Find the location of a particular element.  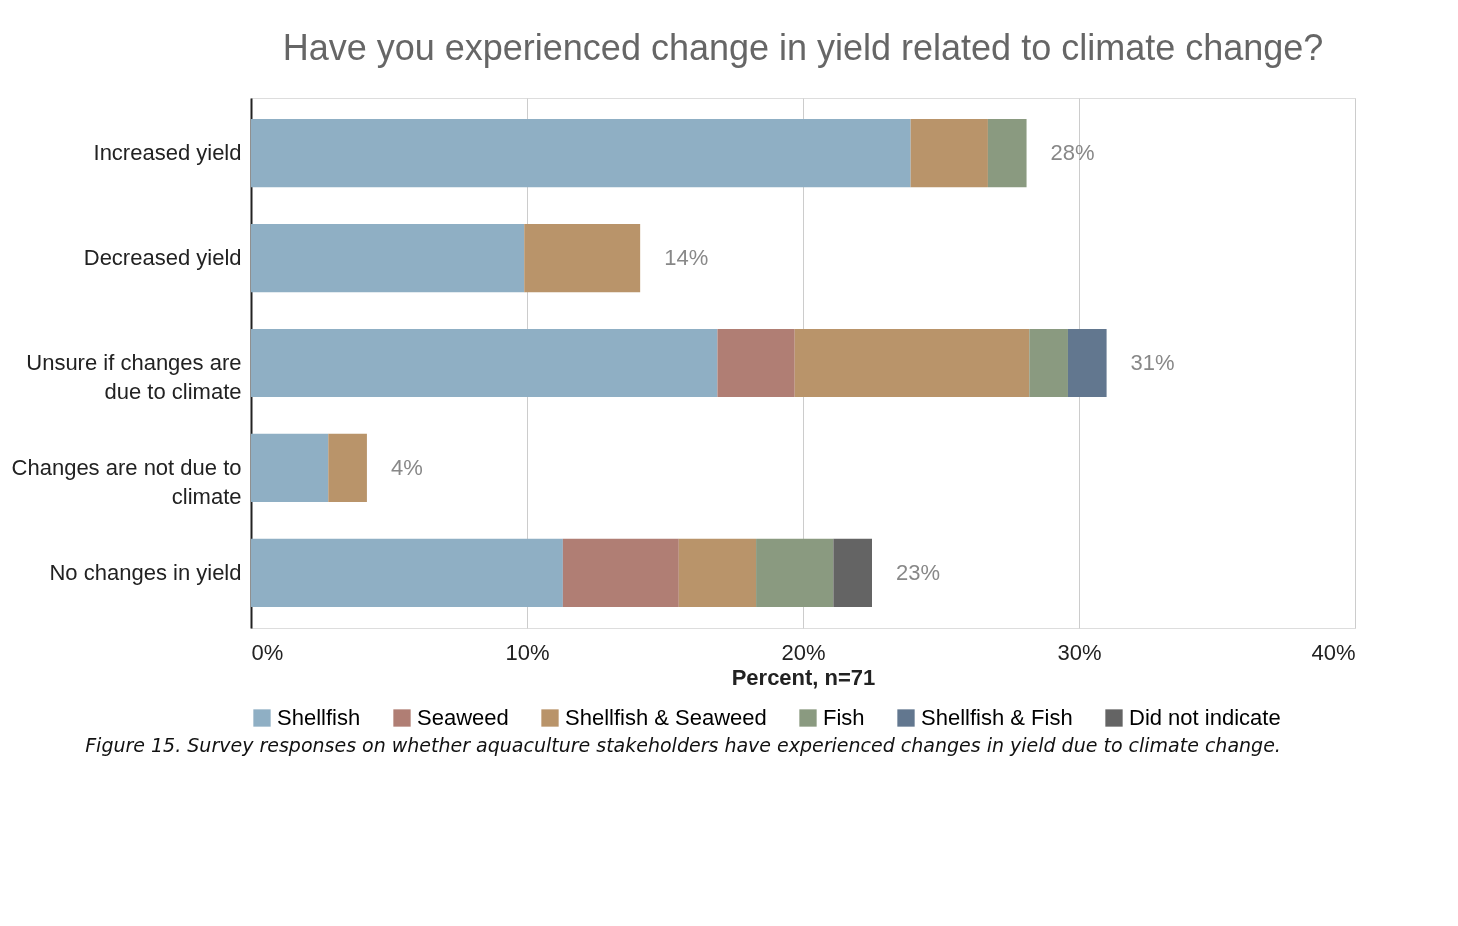

x-tick-label: 0% is located at coordinates (267, 652).